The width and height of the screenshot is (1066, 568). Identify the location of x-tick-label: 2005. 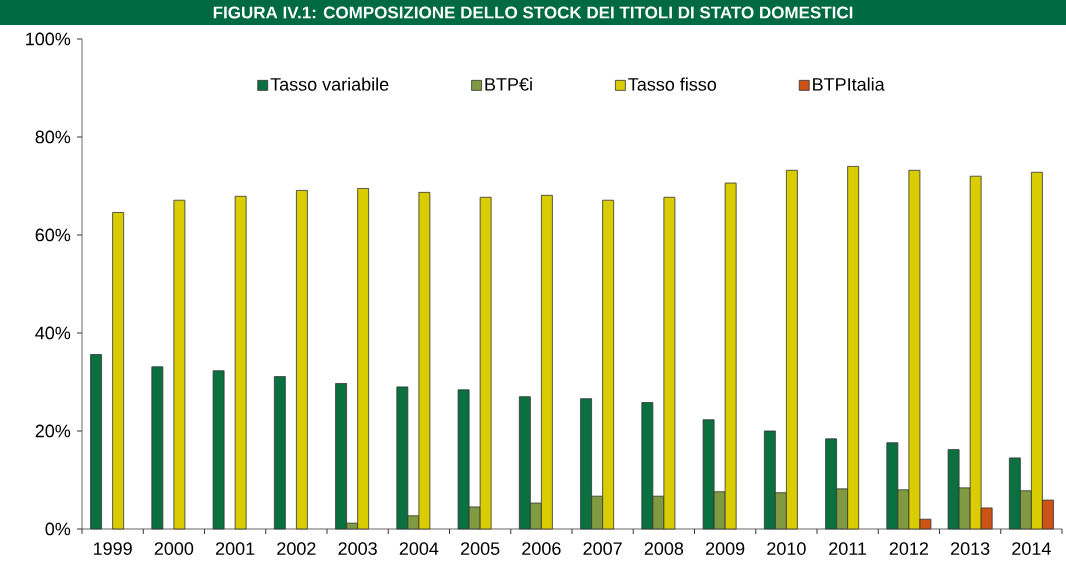
(480, 548).